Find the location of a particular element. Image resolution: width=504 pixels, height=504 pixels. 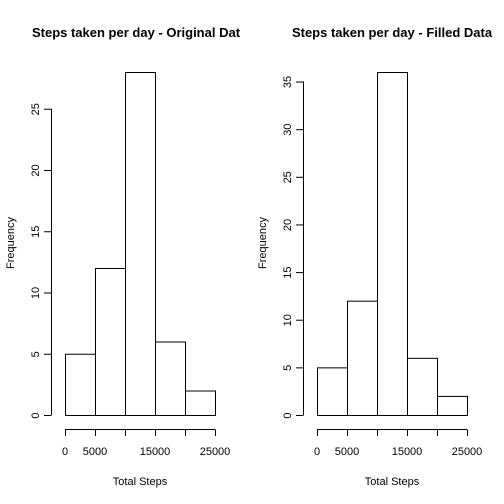

y-tick-label: 30 is located at coordinates (288, 130).